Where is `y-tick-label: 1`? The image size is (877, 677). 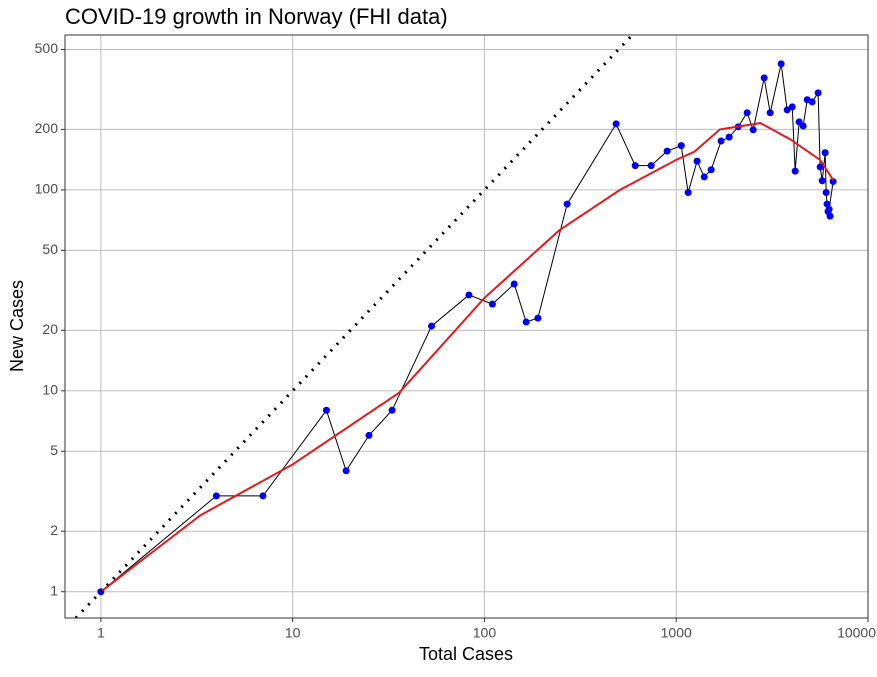
y-tick-label: 1 is located at coordinates (54, 590).